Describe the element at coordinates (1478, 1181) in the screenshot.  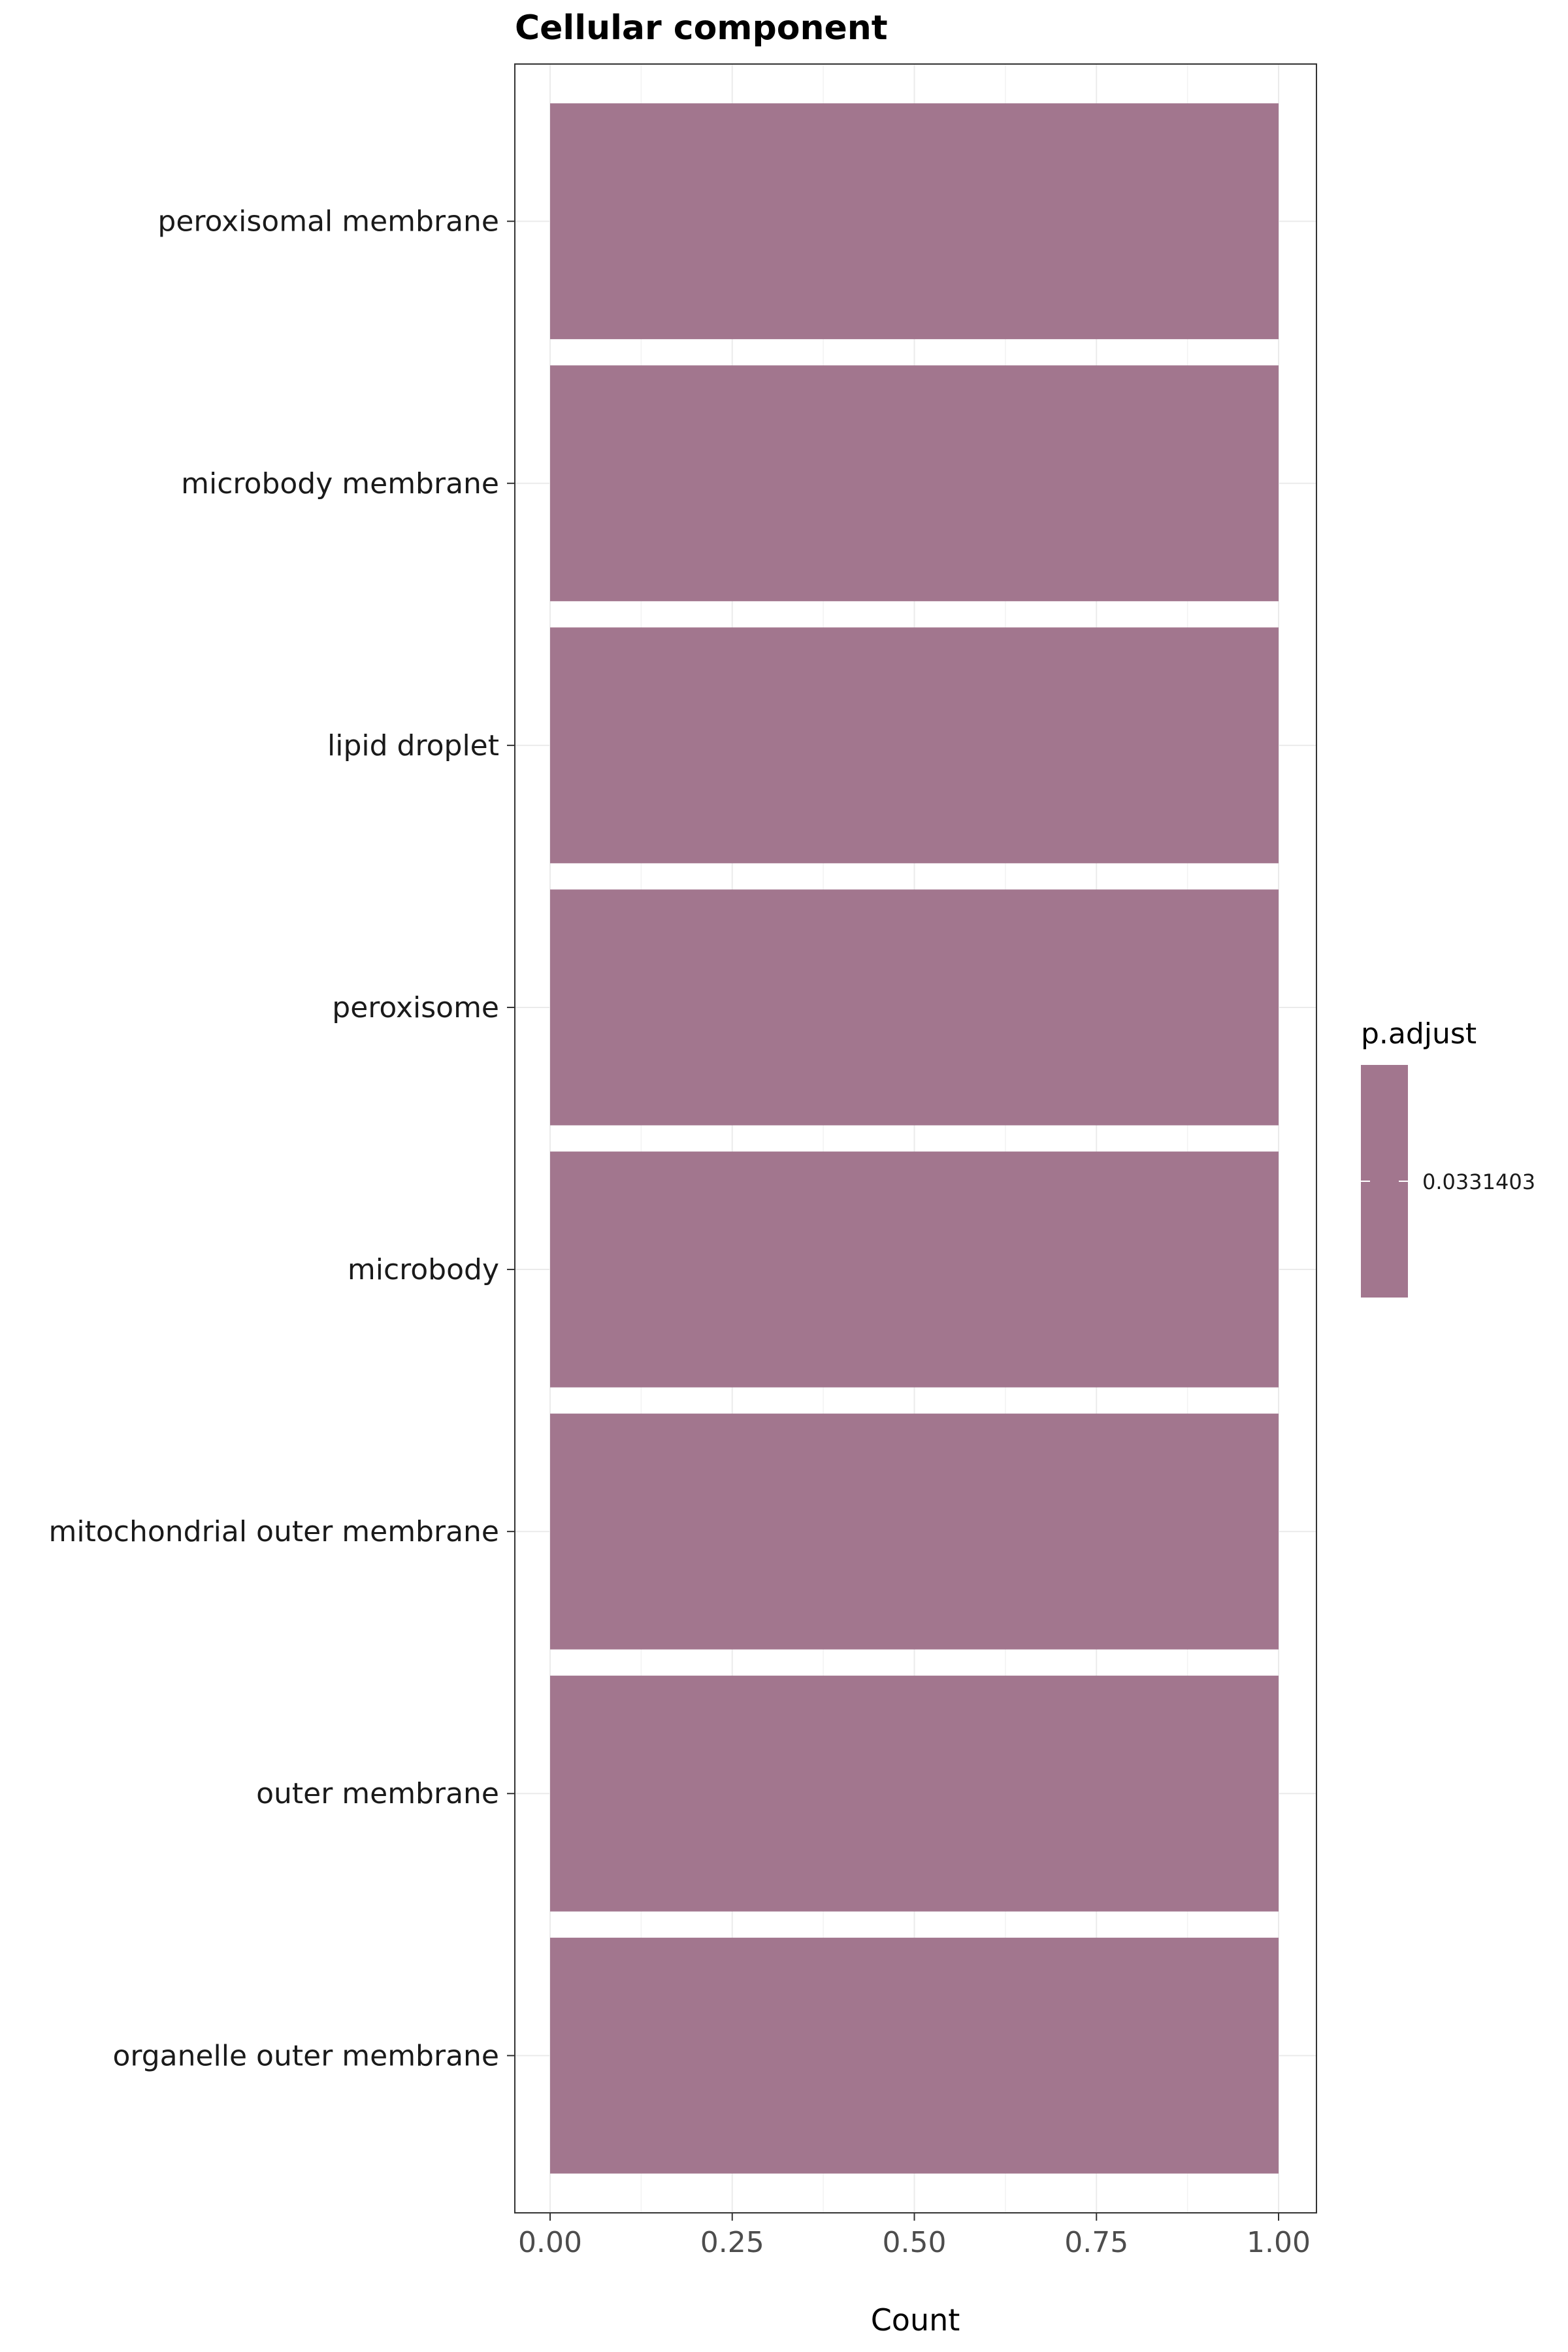
I see `legend-label: 0.0331403` at that location.